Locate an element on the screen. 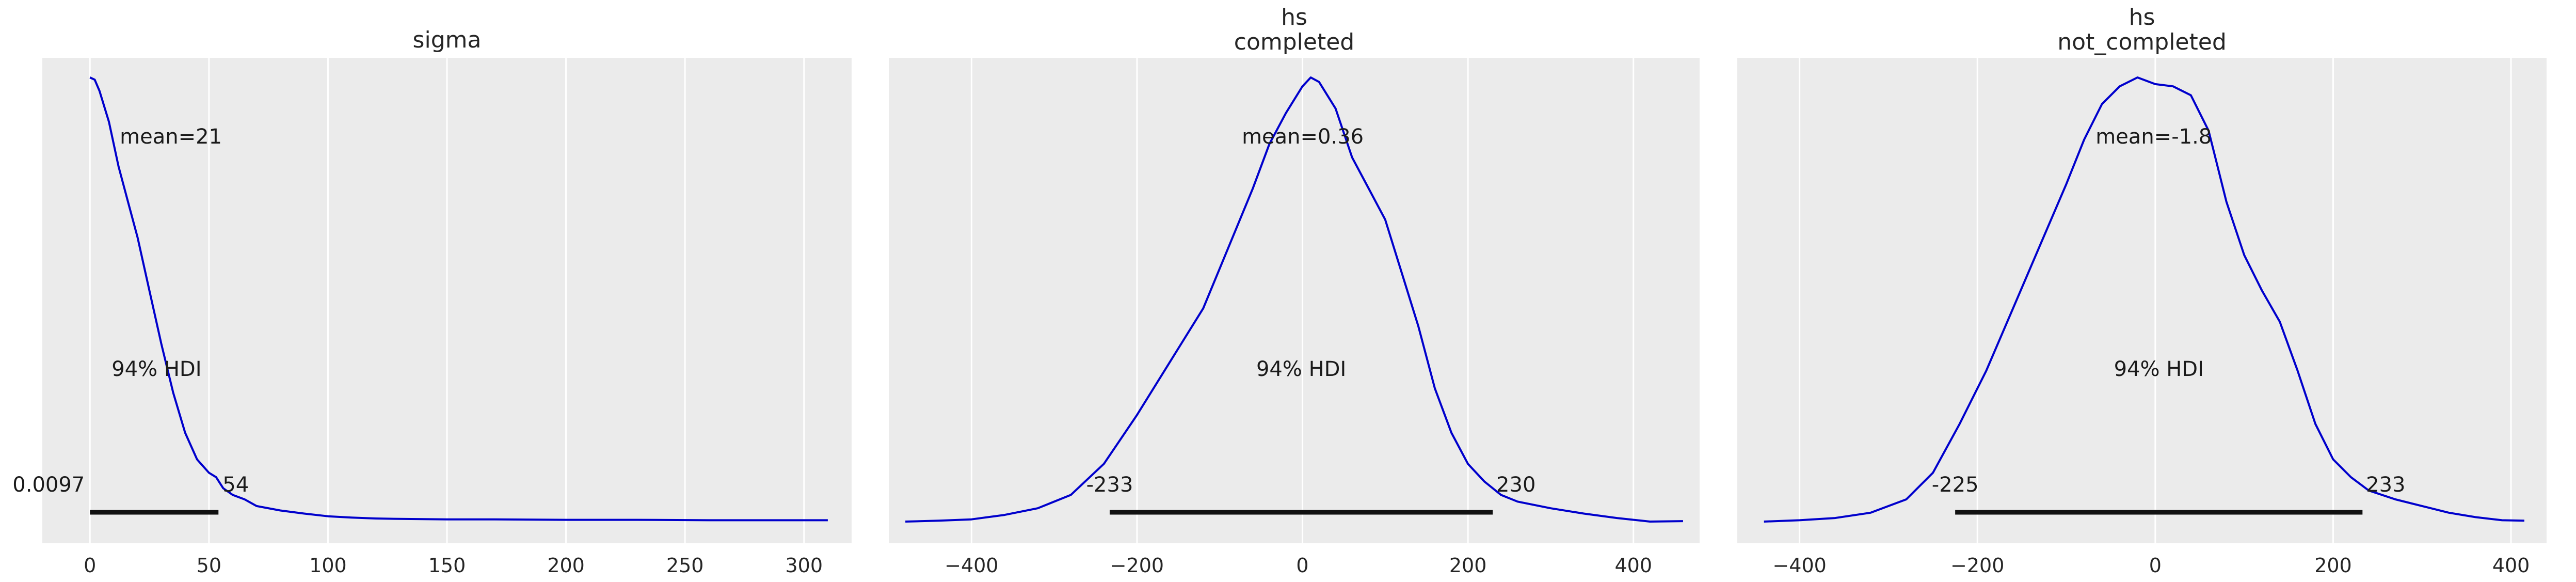  mean-label: mean=-1.8 is located at coordinates (2153, 137).